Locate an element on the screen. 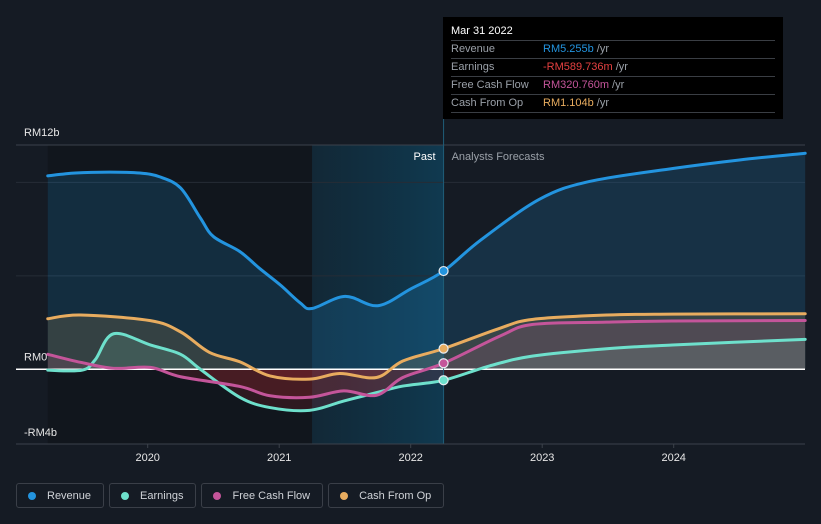 This screenshot has width=821, height=524. tooltip-label: Revenue is located at coordinates (473, 49).